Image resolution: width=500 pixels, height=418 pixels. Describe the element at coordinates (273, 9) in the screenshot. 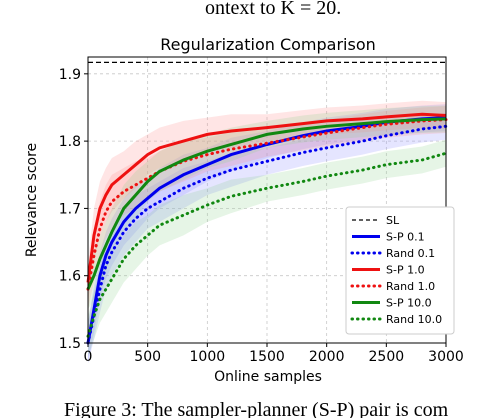

I see `top-text: ontext to K = 20.` at that location.